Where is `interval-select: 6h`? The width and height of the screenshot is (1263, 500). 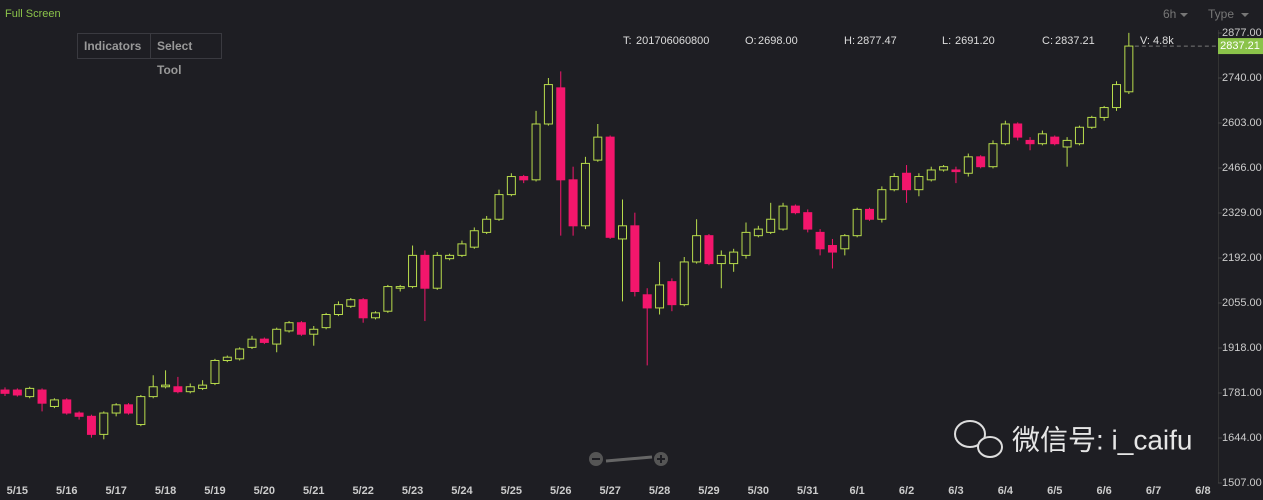 interval-select: 6h is located at coordinates (1169, 14).